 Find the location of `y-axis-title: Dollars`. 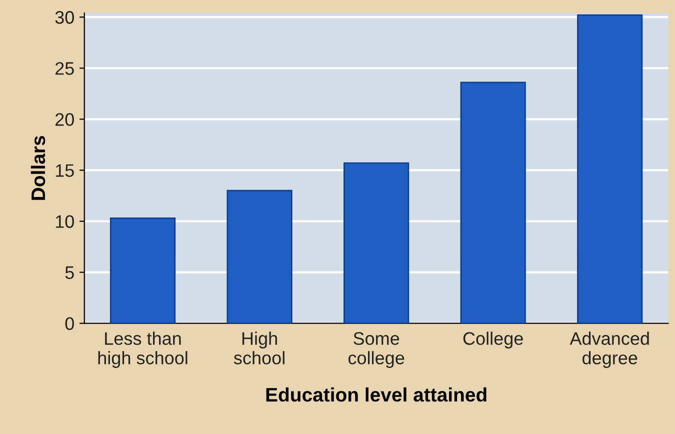

y-axis-title: Dollars is located at coordinates (38, 168).